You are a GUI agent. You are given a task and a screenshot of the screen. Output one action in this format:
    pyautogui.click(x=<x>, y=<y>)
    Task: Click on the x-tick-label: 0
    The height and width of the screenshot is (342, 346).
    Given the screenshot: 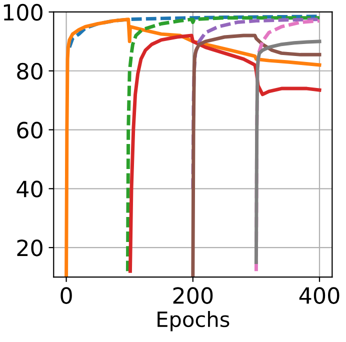 What is the action you would take?
    pyautogui.click(x=66, y=295)
    